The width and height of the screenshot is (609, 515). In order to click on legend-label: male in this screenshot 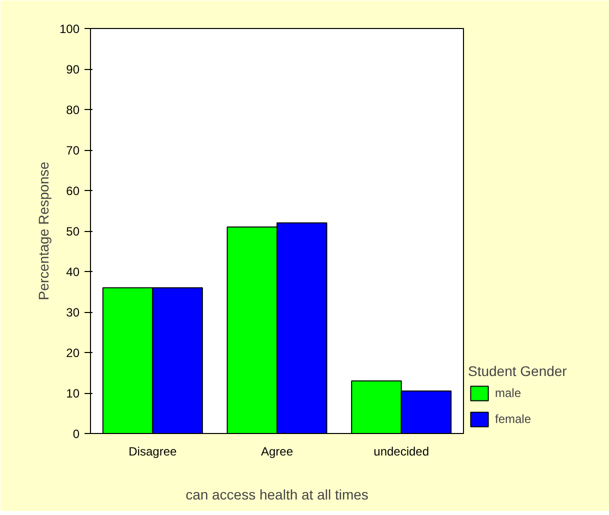, I will do `click(508, 393)`.